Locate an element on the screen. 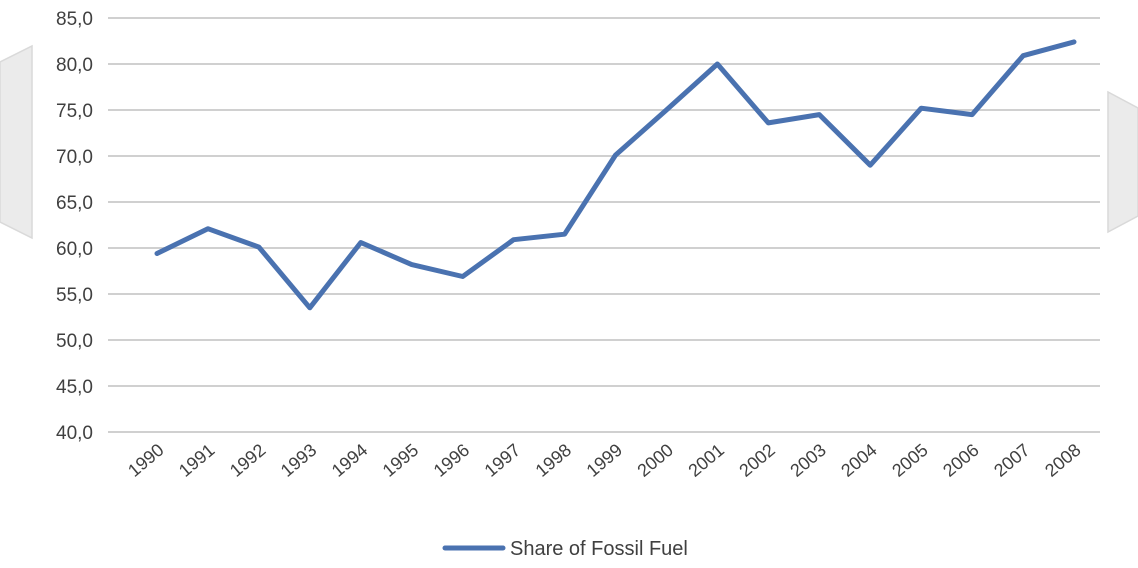 This screenshot has height=568, width=1138. legend-label-share-of-fossil-fuel: Share of Fossil Fuel is located at coordinates (599, 549).